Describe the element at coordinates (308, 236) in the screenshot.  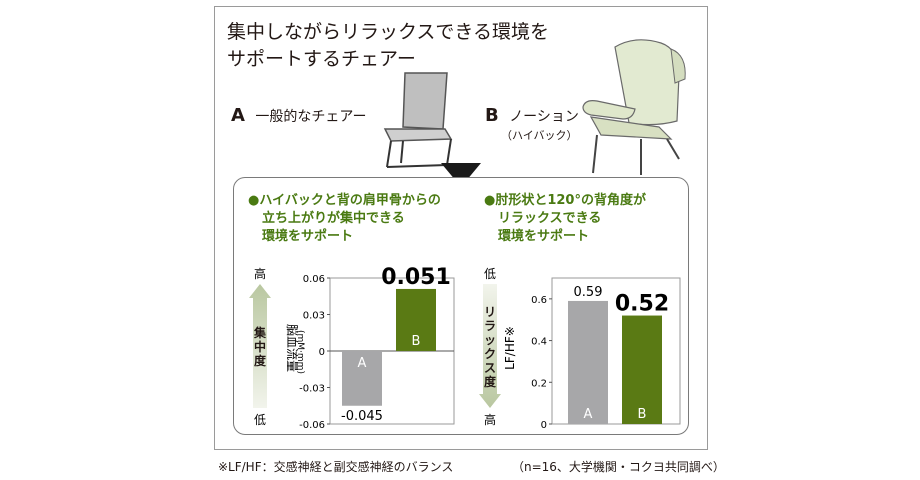
I see `left-note-line-3: 環境をサポート` at that location.